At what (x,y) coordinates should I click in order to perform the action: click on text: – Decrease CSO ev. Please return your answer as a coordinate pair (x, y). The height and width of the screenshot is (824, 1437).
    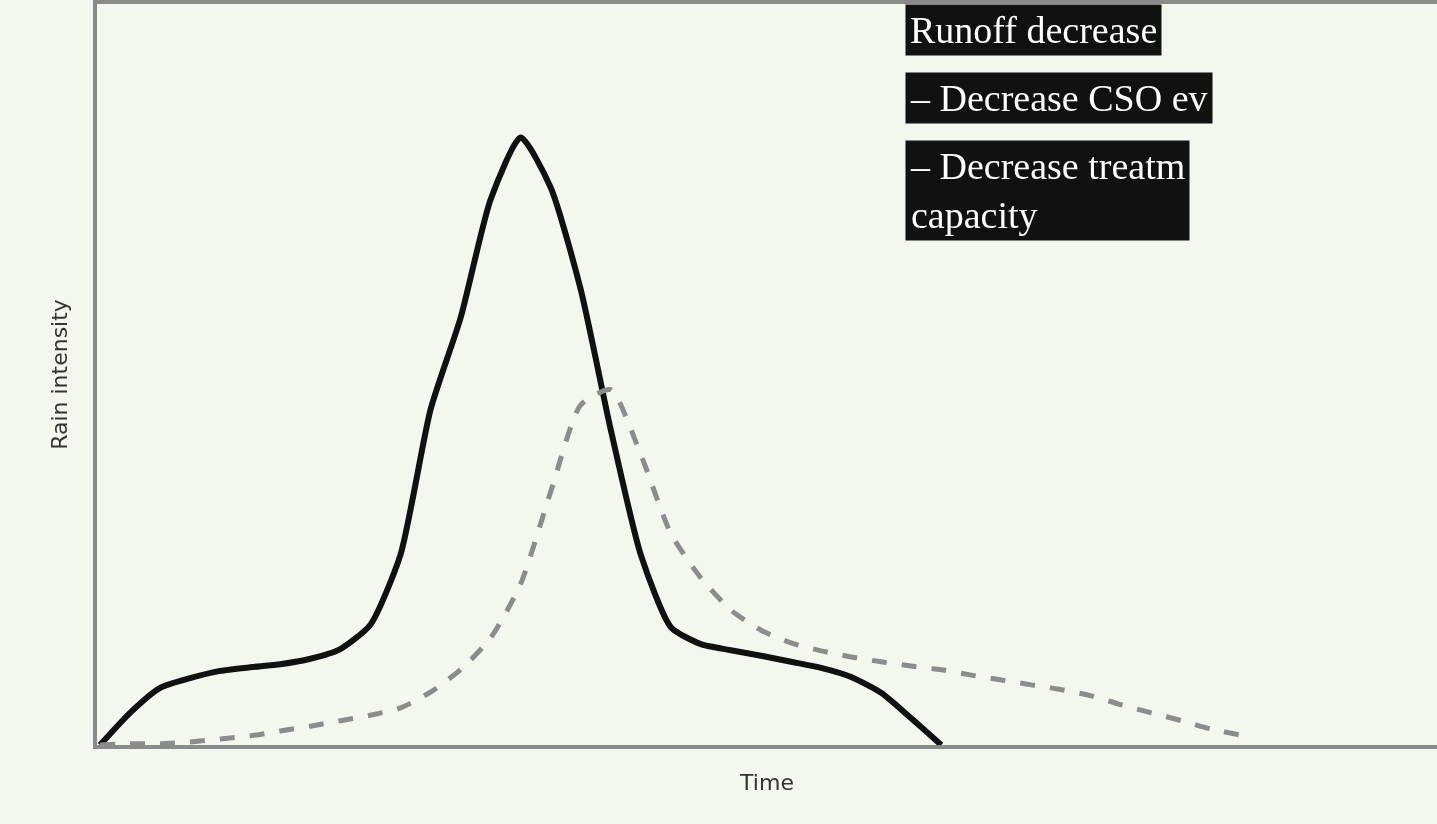
    Looking at the image, I should click on (1059, 98).